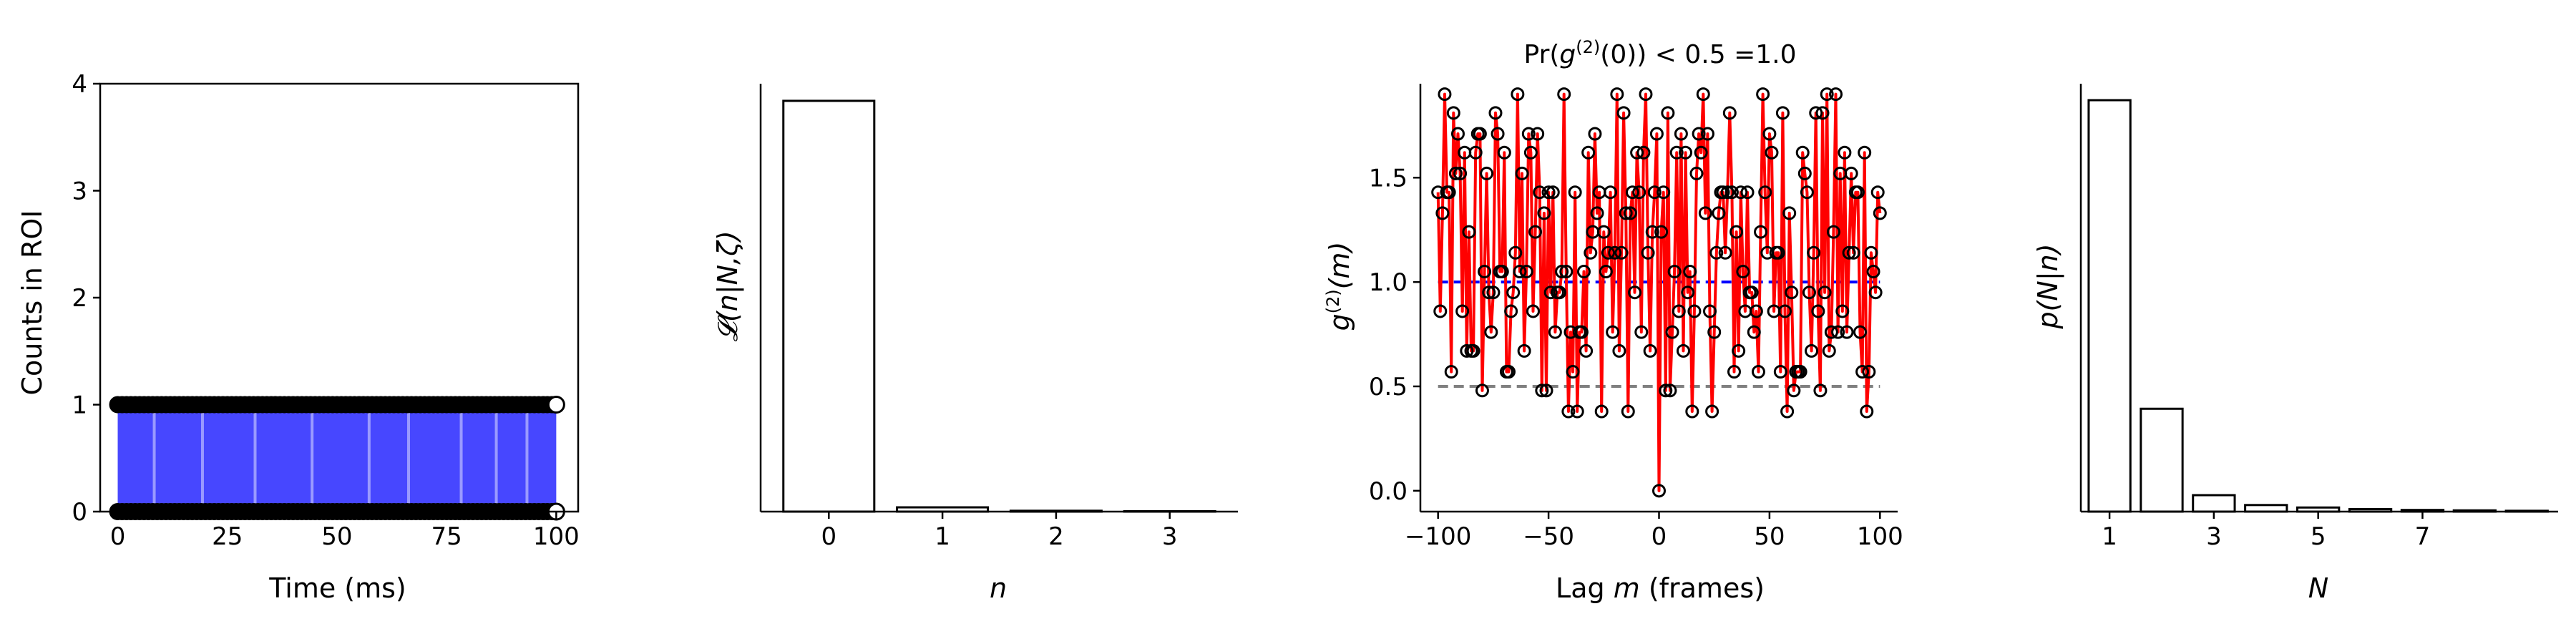 Image resolution: width=2576 pixels, height=644 pixels. What do you see at coordinates (999, 306) in the screenshot?
I see `likelihood-bars` at bounding box center [999, 306].